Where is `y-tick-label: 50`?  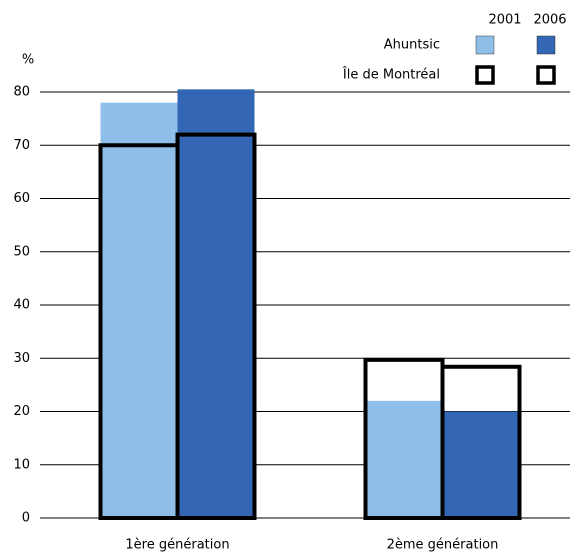 y-tick-label: 50 is located at coordinates (21, 251).